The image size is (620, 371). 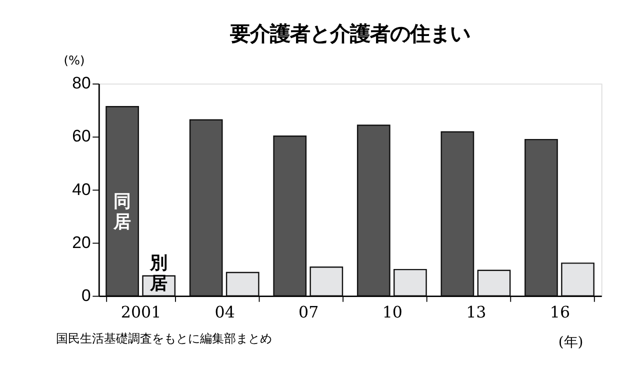 What do you see at coordinates (122, 212) in the screenshot?
I see `series-label: 同居` at bounding box center [122, 212].